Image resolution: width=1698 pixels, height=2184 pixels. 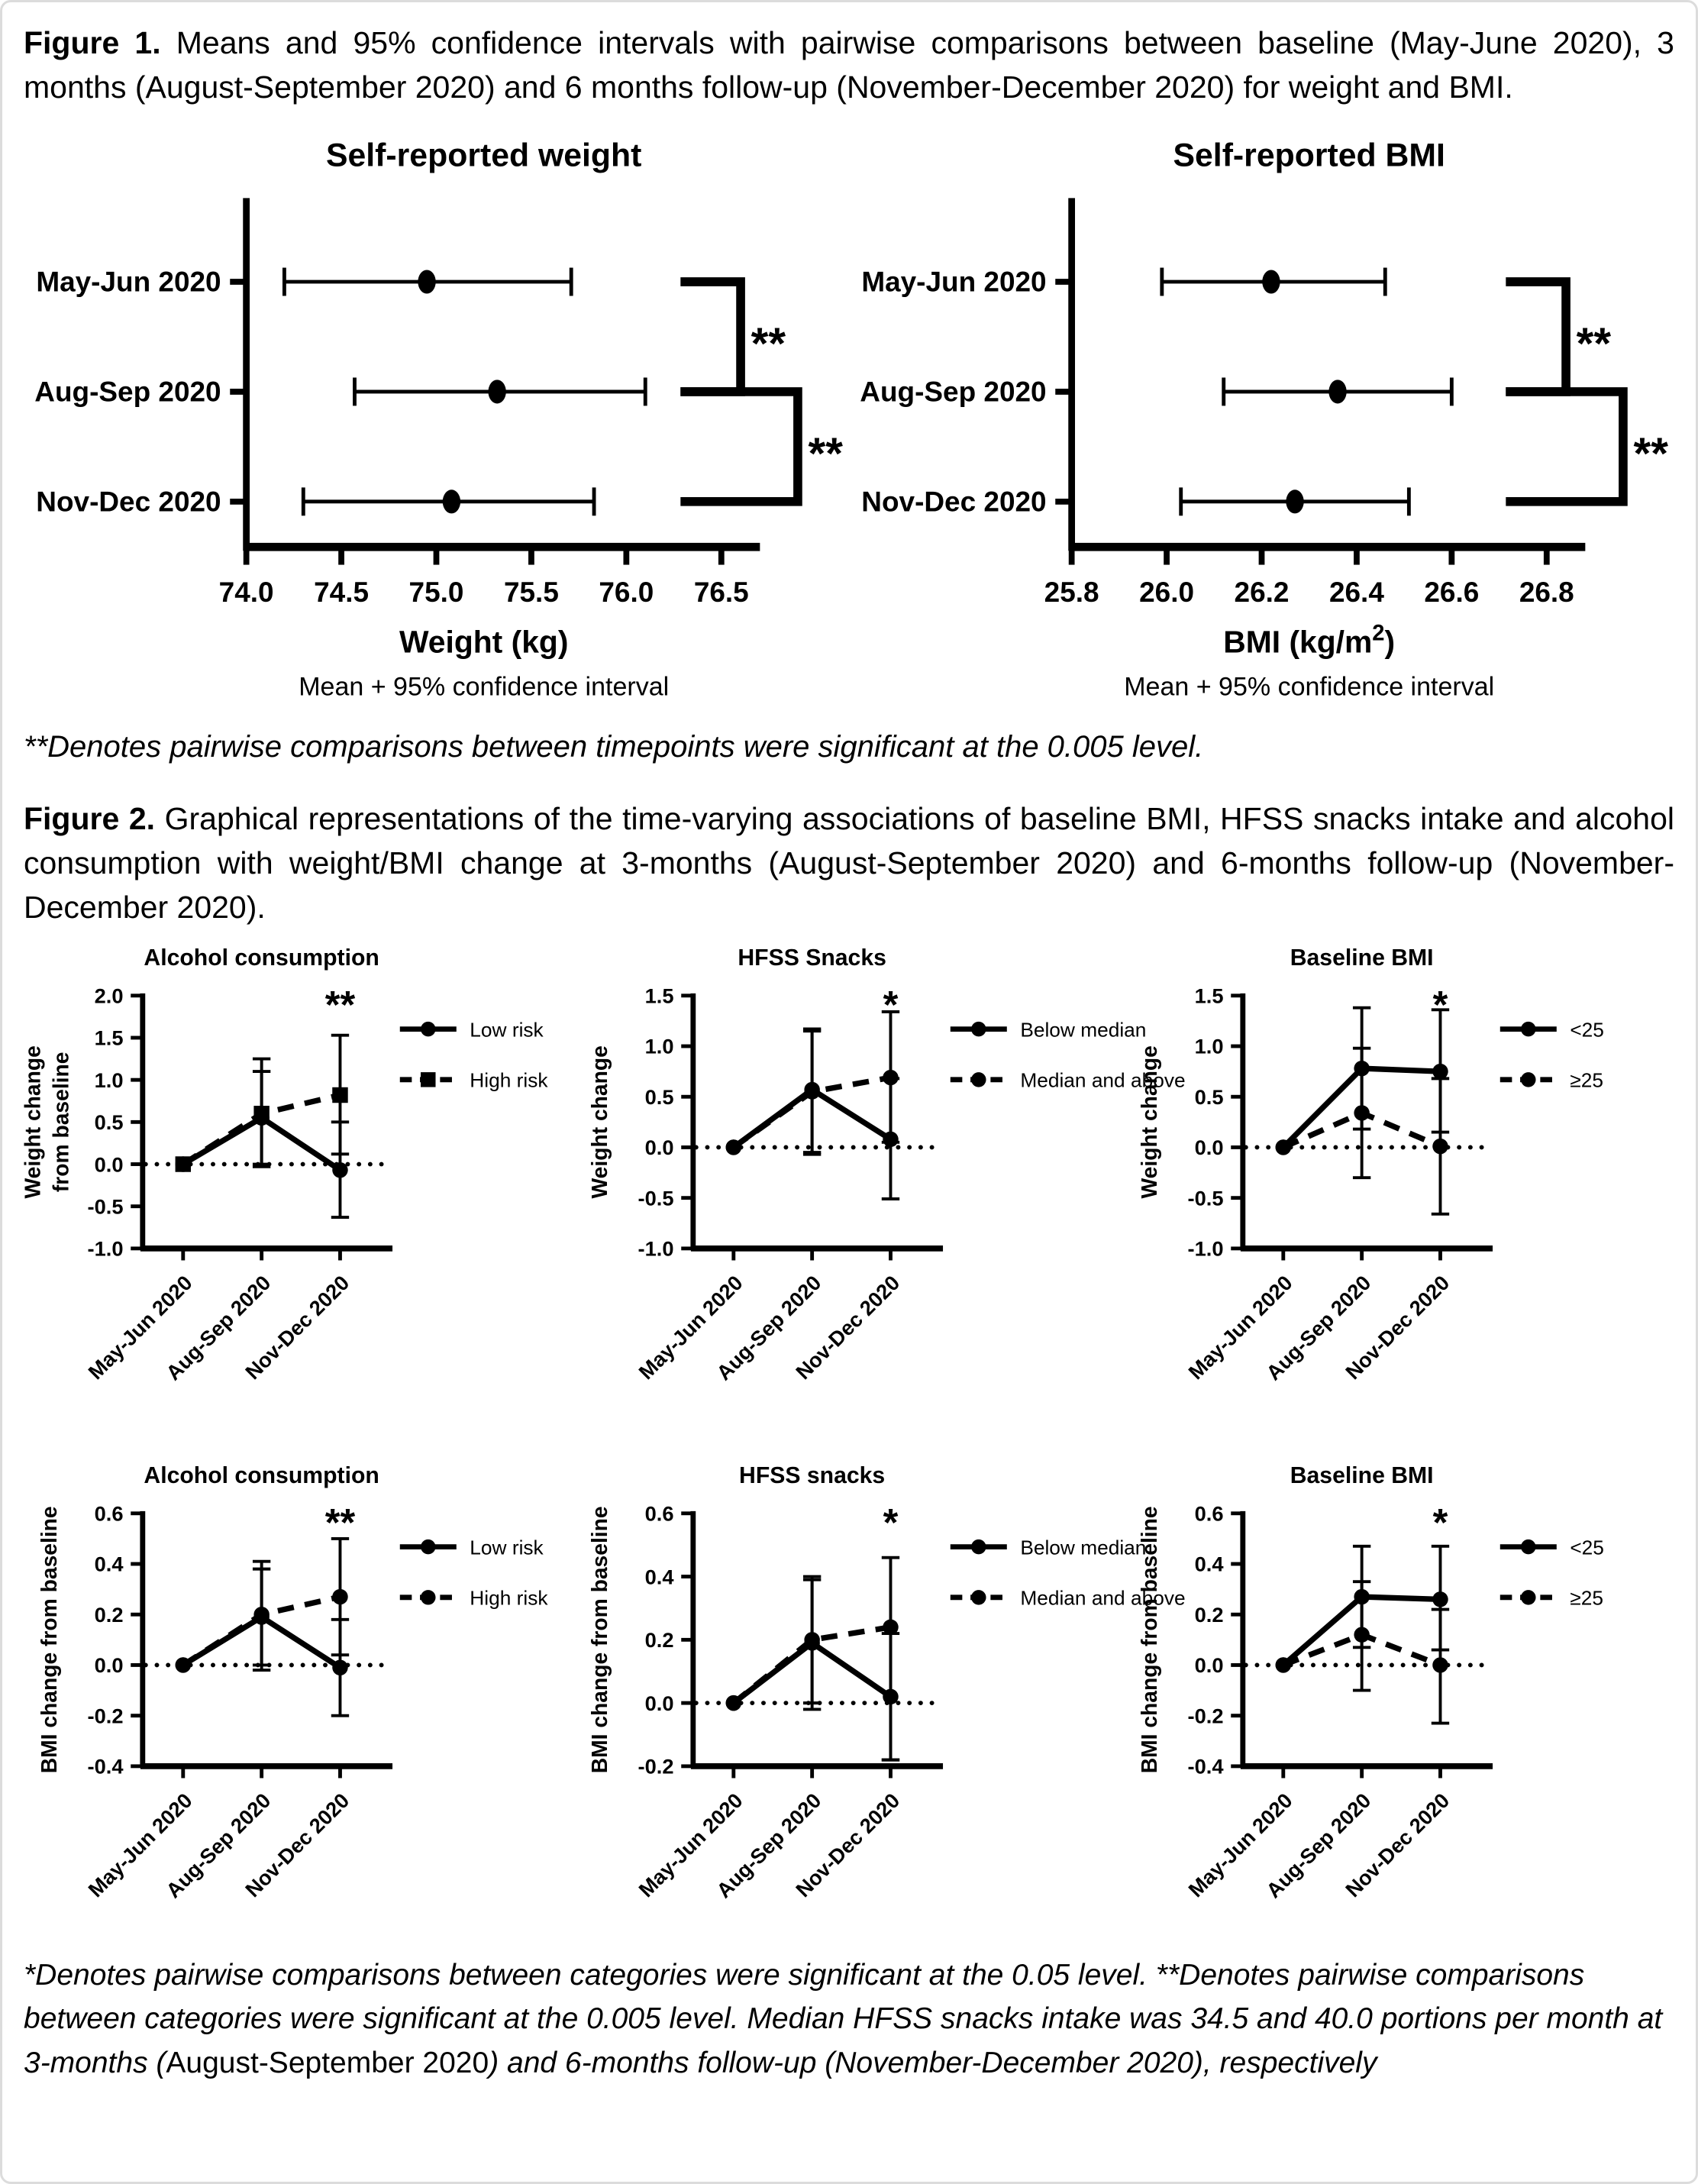 What do you see at coordinates (1309, 155) in the screenshot?
I see `chart-title: Self-reported BMI` at bounding box center [1309, 155].